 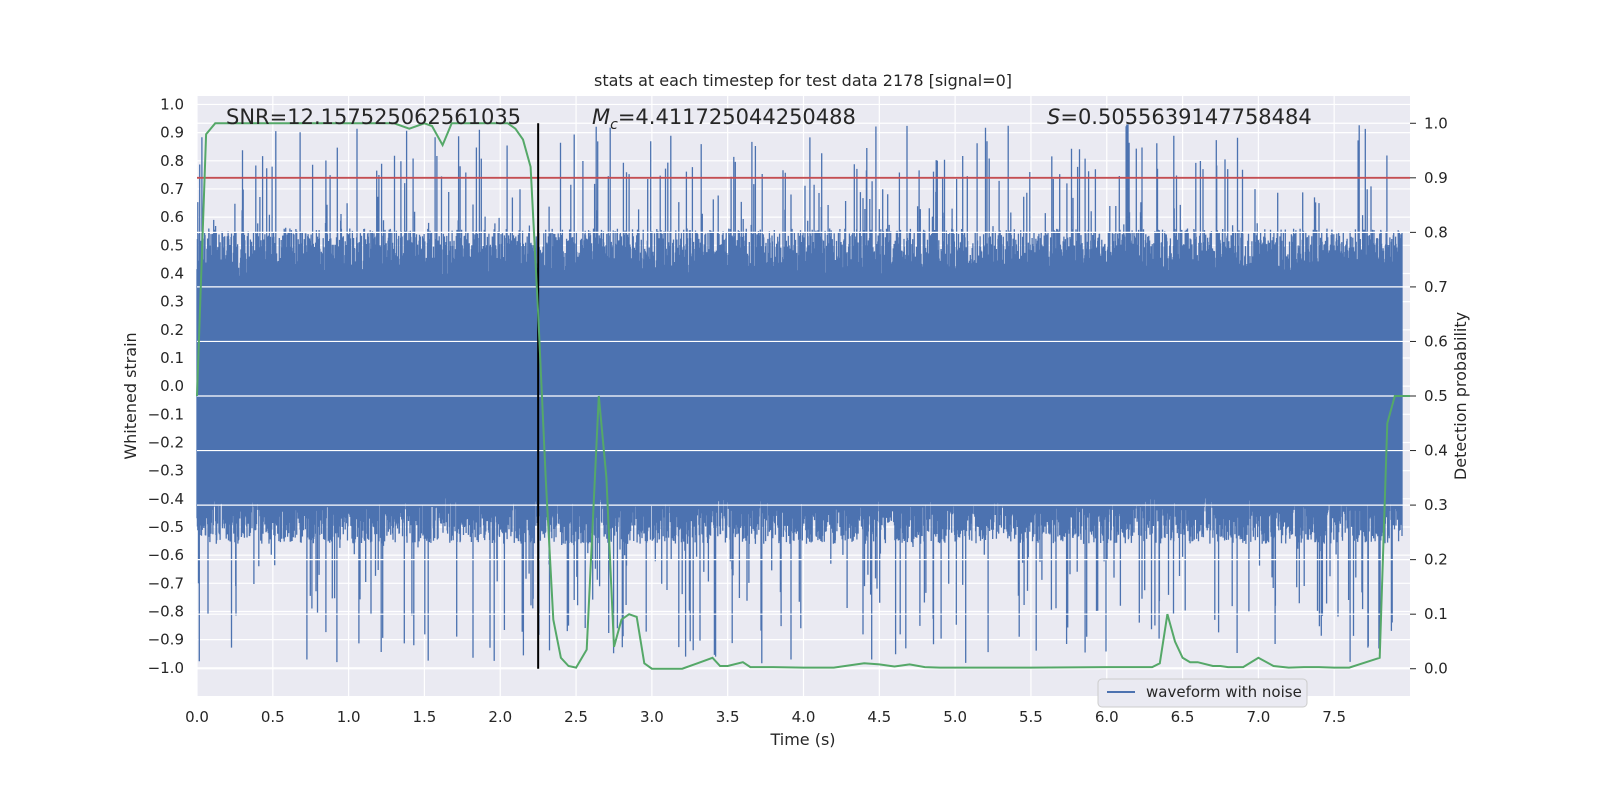 I want to click on x-tick-label: 3.5, so click(x=728, y=717).